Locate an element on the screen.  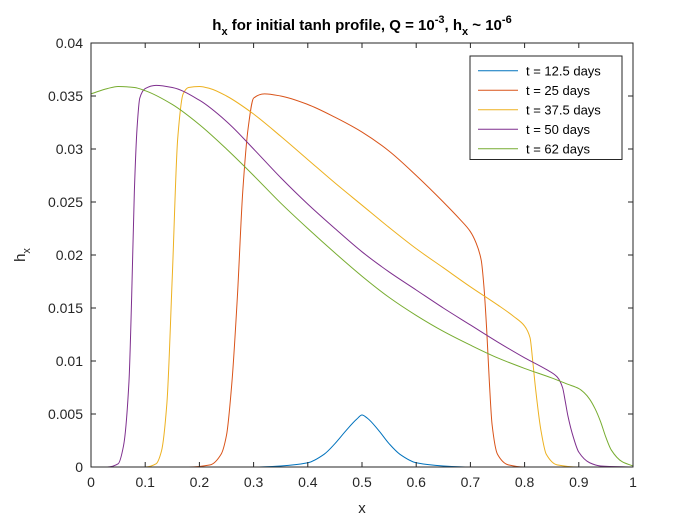
x-axis-label: x is located at coordinates (362, 508).